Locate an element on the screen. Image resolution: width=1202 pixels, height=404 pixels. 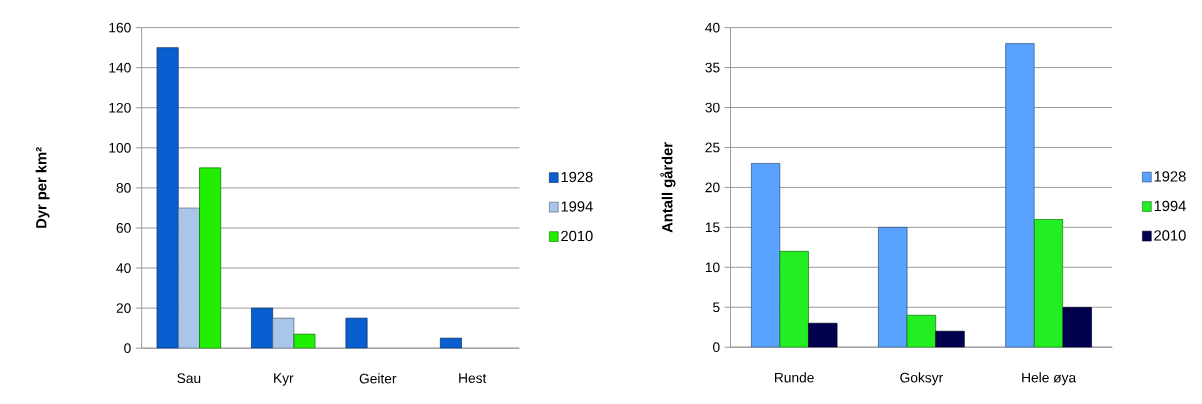
y-tick-label: 140 is located at coordinates (120, 67).